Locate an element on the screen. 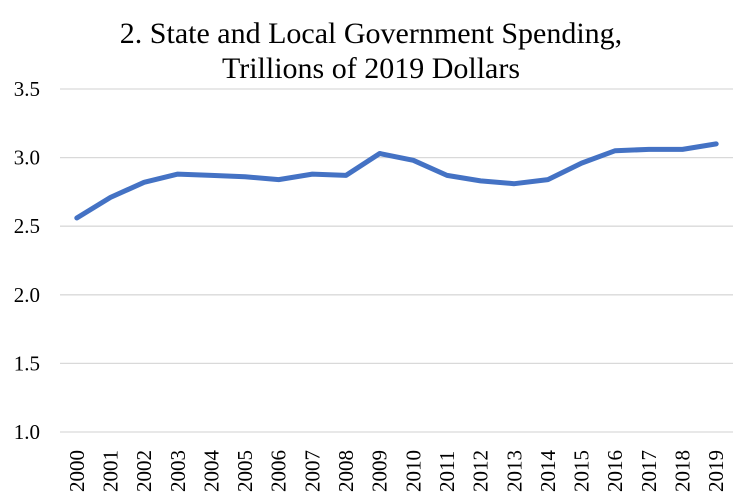  x-tick-label: 2012 is located at coordinates (481, 471).